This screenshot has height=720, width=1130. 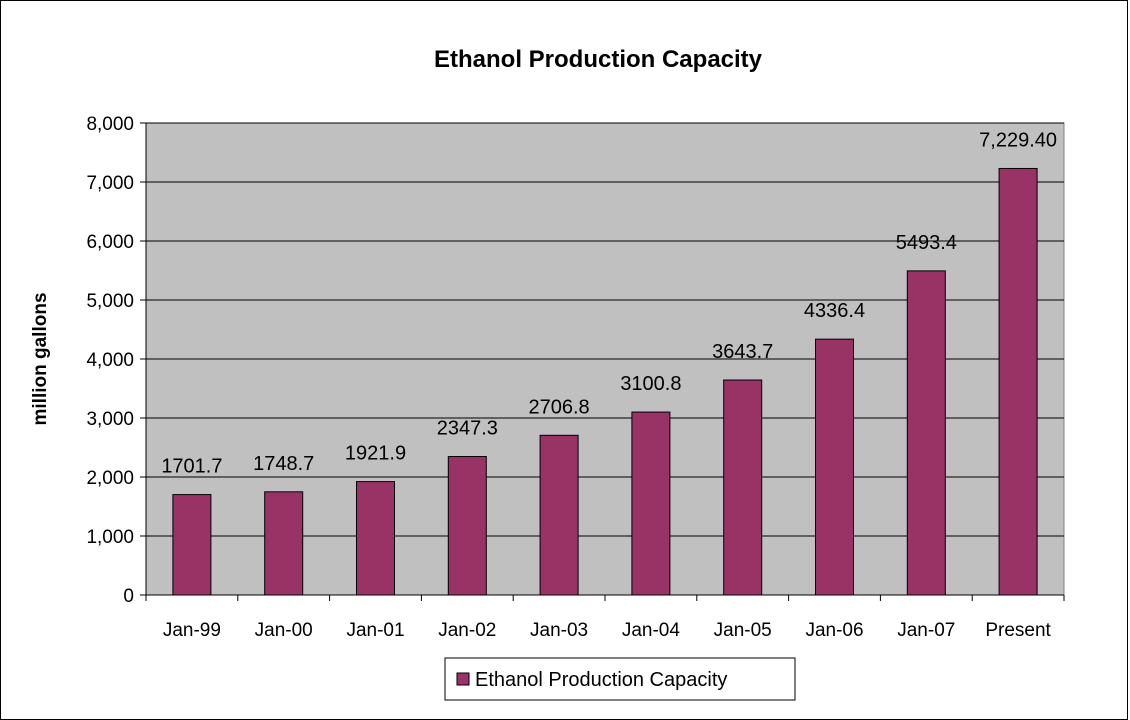 I want to click on data-label: 2706.8, so click(x=559, y=407).